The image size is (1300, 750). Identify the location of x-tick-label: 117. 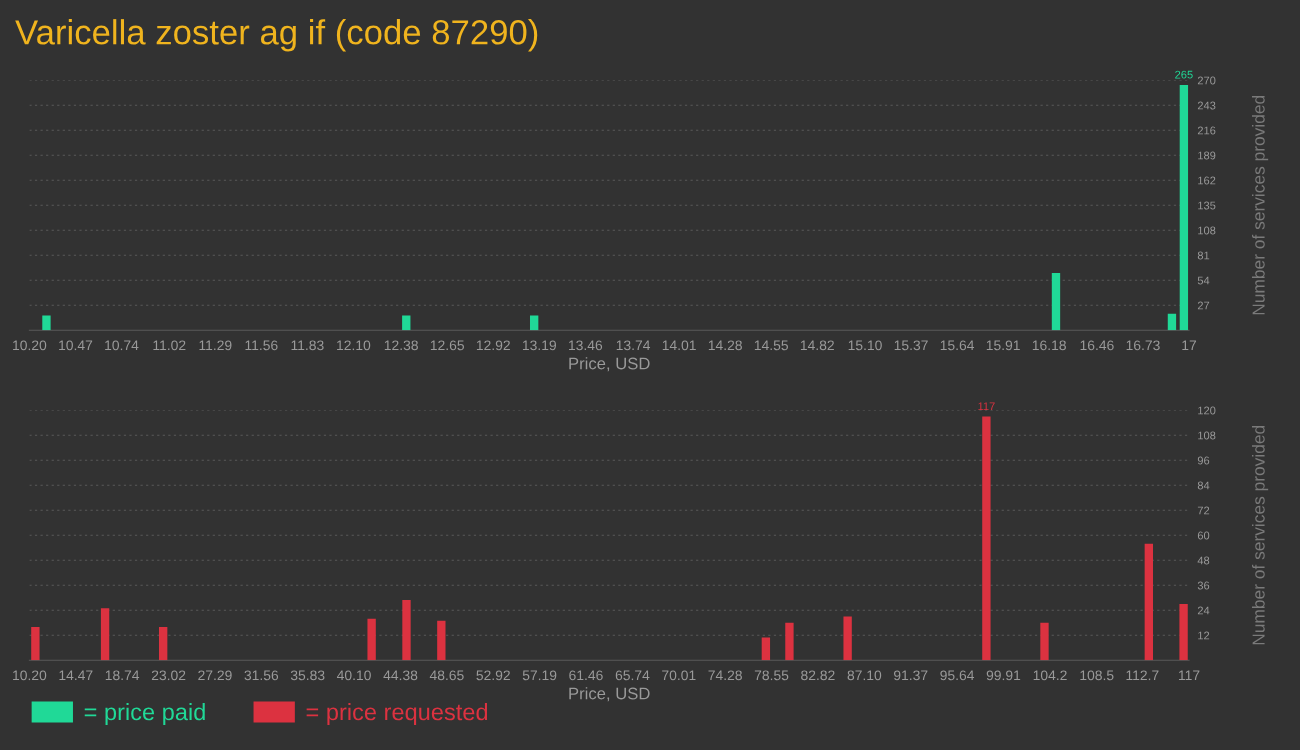
(1189, 675).